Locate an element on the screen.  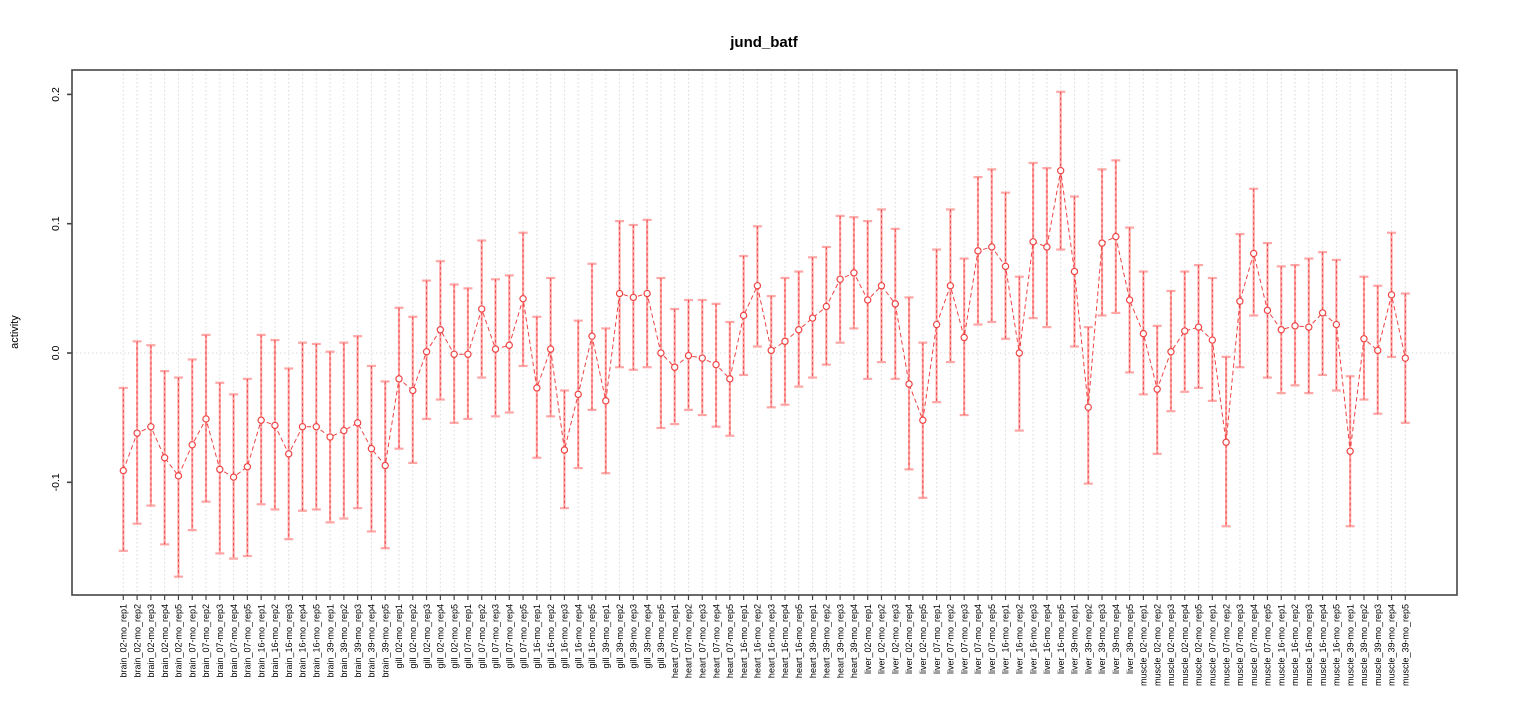
x-tick-label: gill_16-mo_rep5 is located at coordinates (592, 636).